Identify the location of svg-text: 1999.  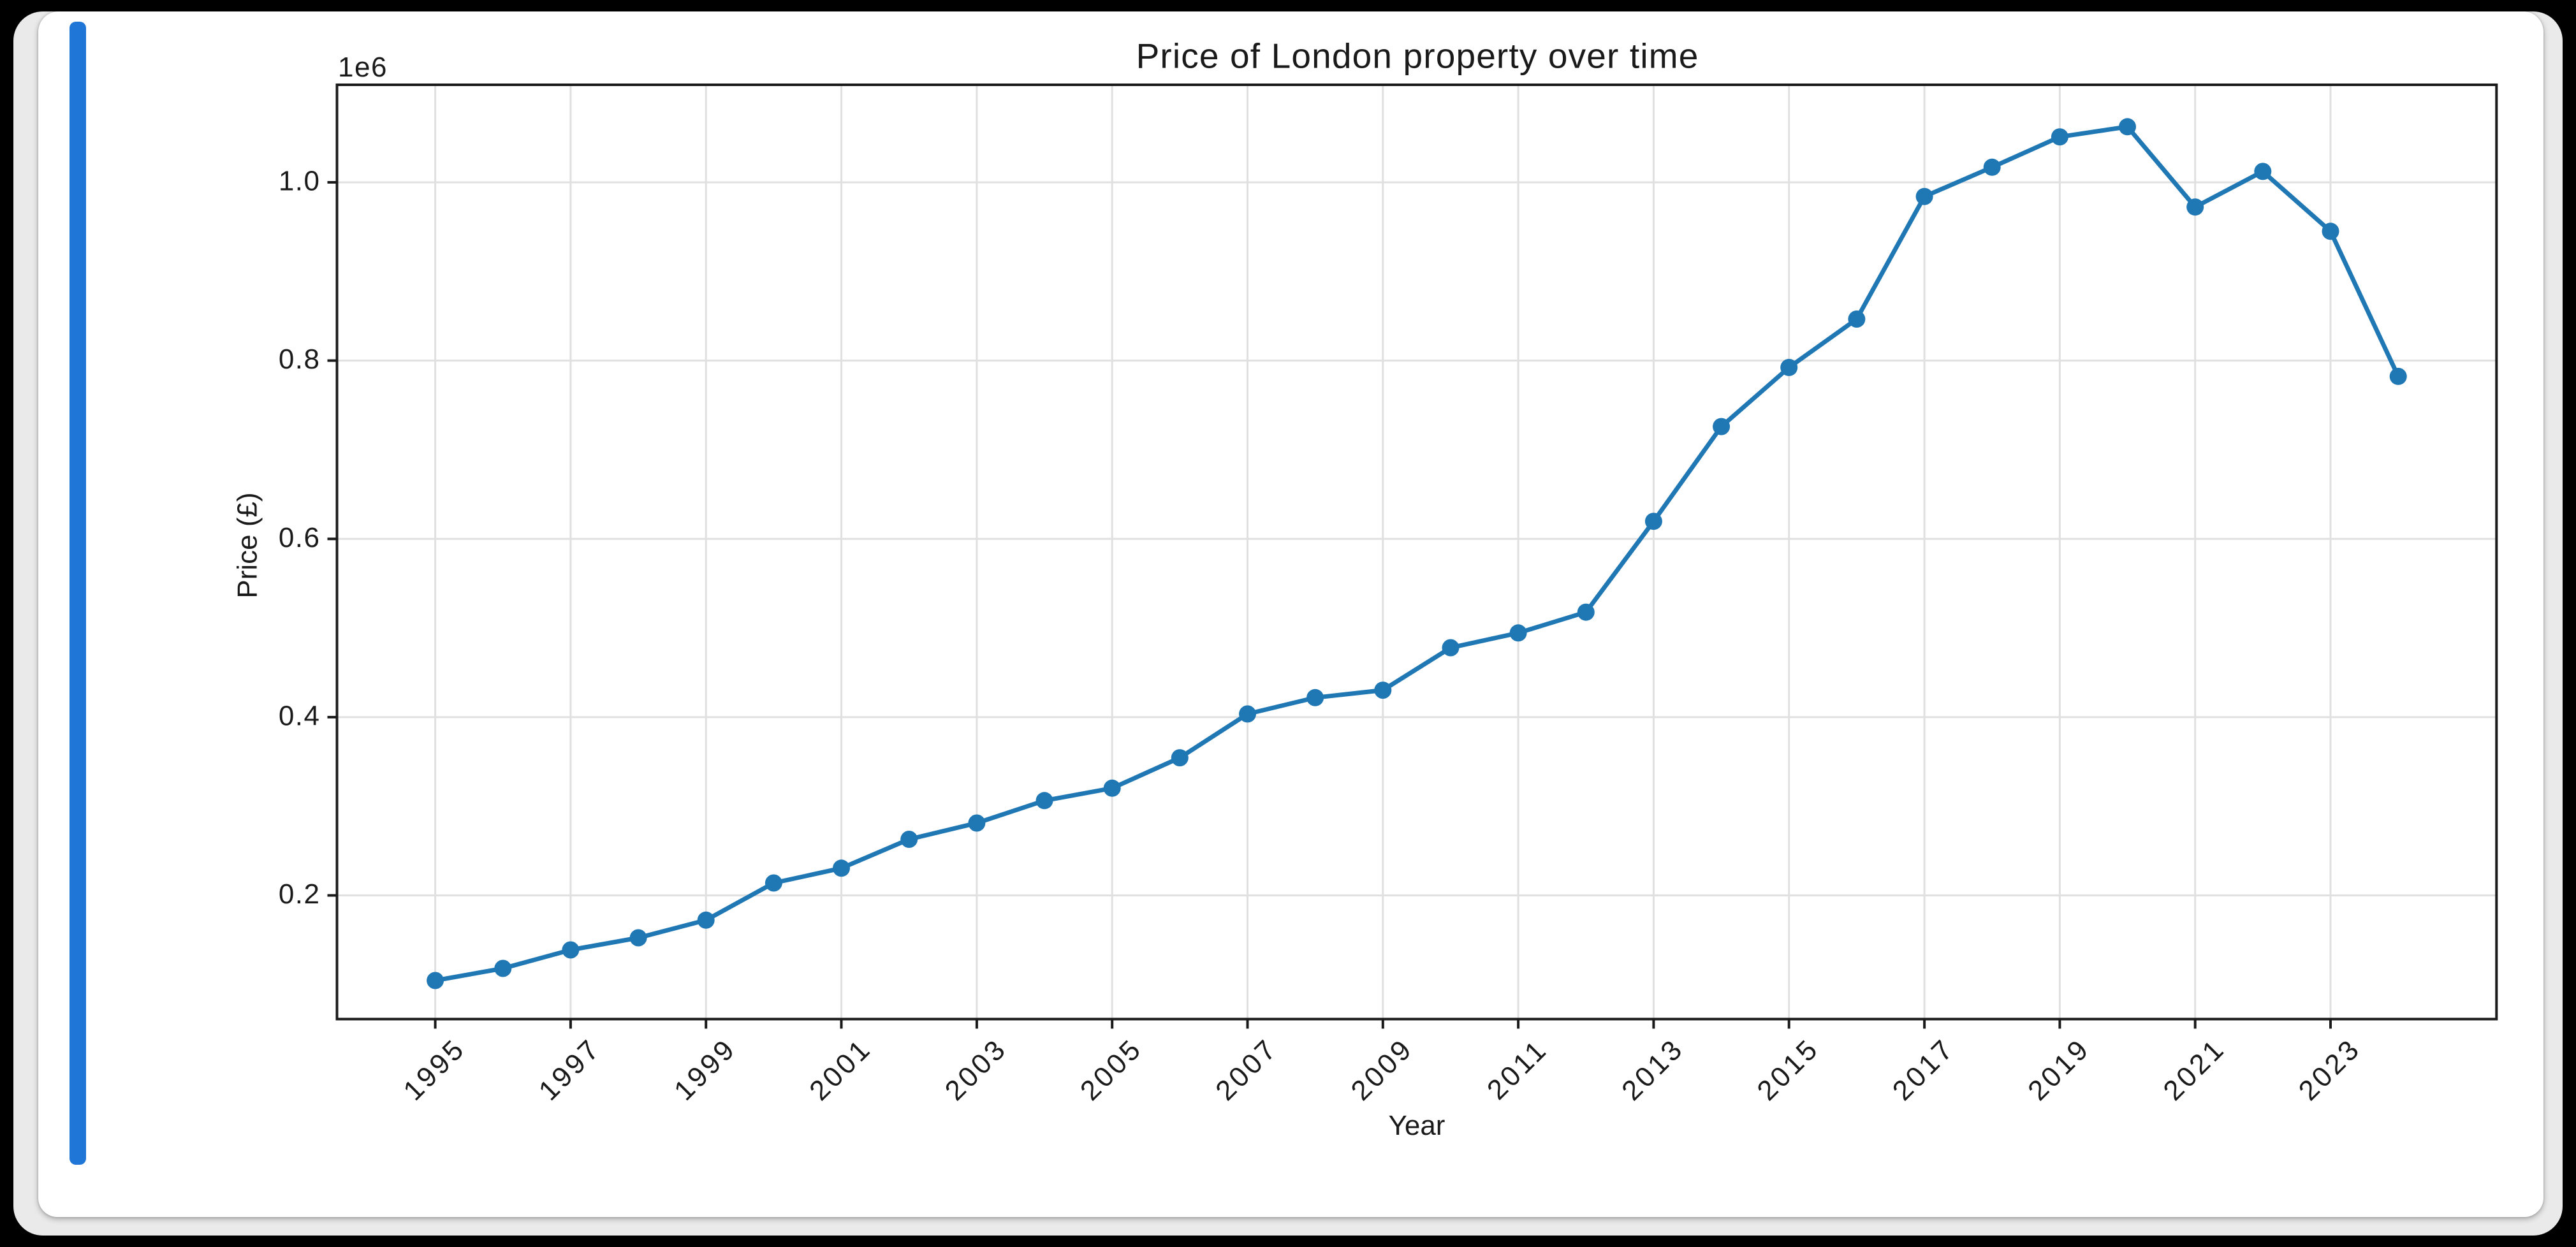
(705, 1070).